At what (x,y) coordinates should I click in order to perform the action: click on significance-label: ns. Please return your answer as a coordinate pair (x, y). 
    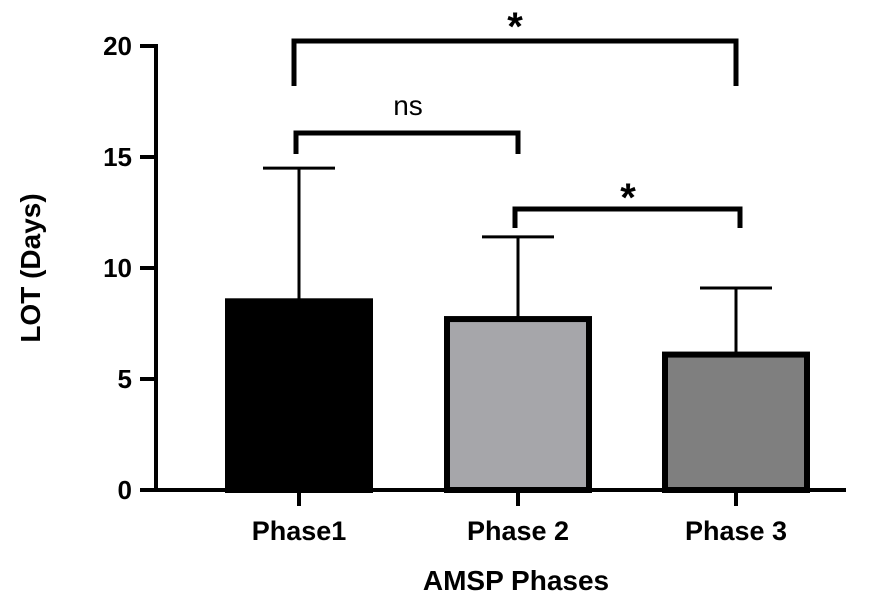
    Looking at the image, I should click on (408, 105).